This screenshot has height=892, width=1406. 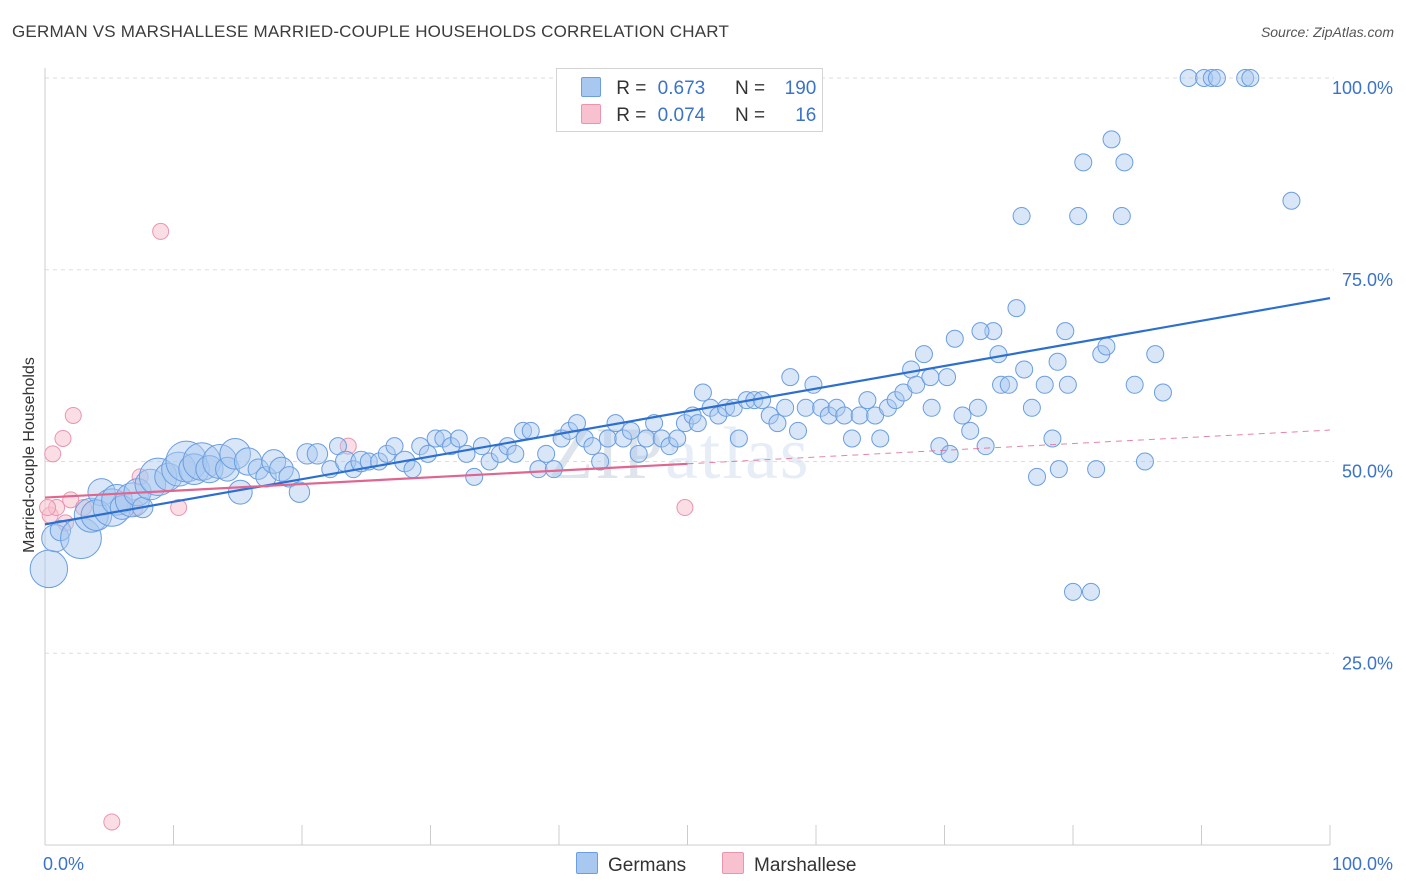 I want to click on marshallese-trend-extension, so click(x=1009, y=447).